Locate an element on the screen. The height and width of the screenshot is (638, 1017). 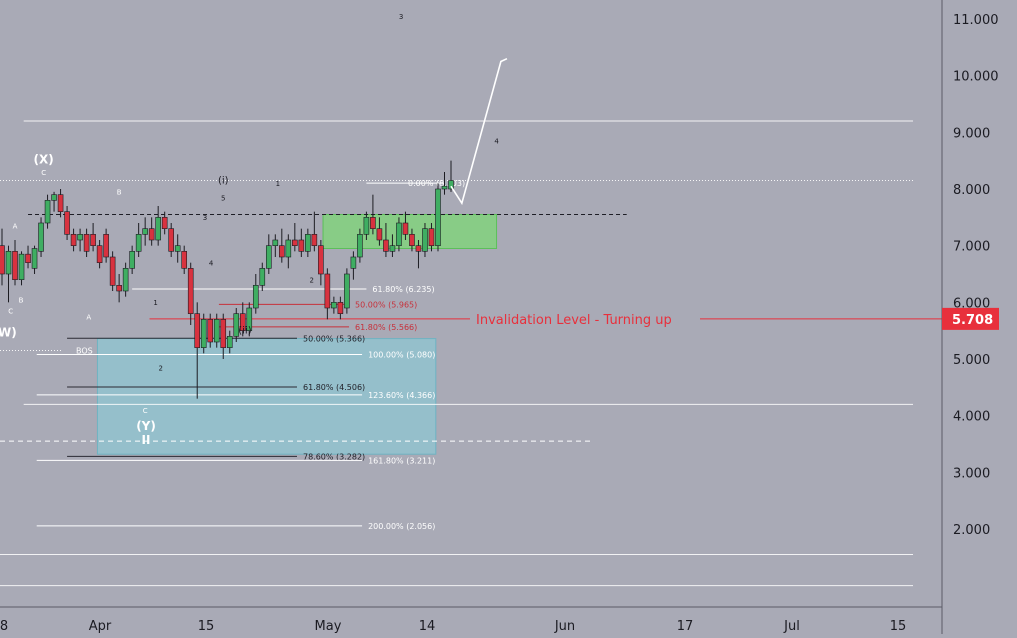
fib-level-label: 61.80% (6.235) is located at coordinates (403, 289).